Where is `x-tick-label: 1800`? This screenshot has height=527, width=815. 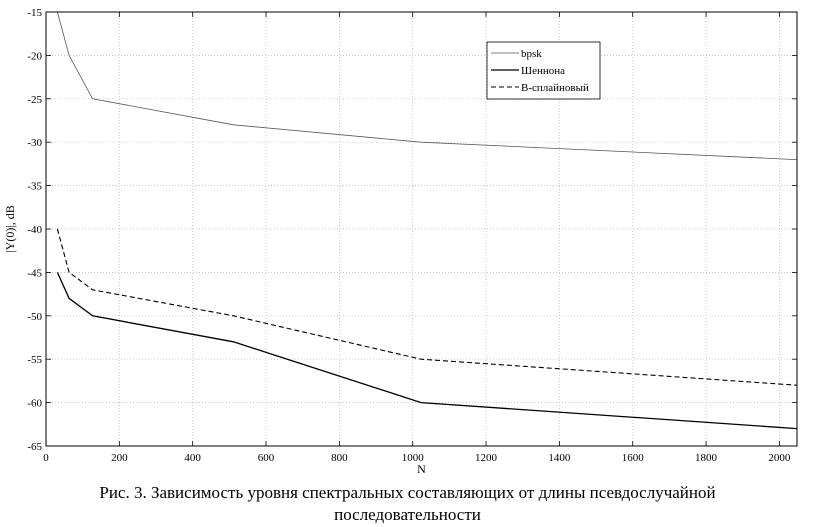
x-tick-label: 1800 is located at coordinates (706, 458).